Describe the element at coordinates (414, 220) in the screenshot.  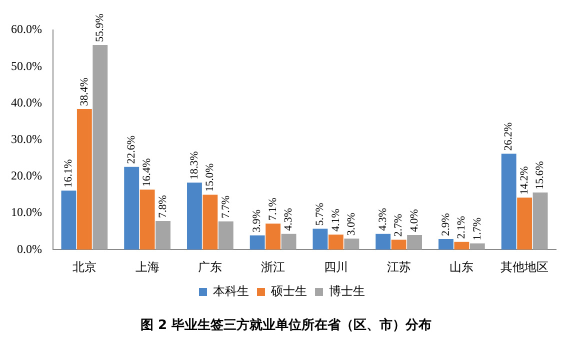
I see `data-label: 4.0%` at that location.